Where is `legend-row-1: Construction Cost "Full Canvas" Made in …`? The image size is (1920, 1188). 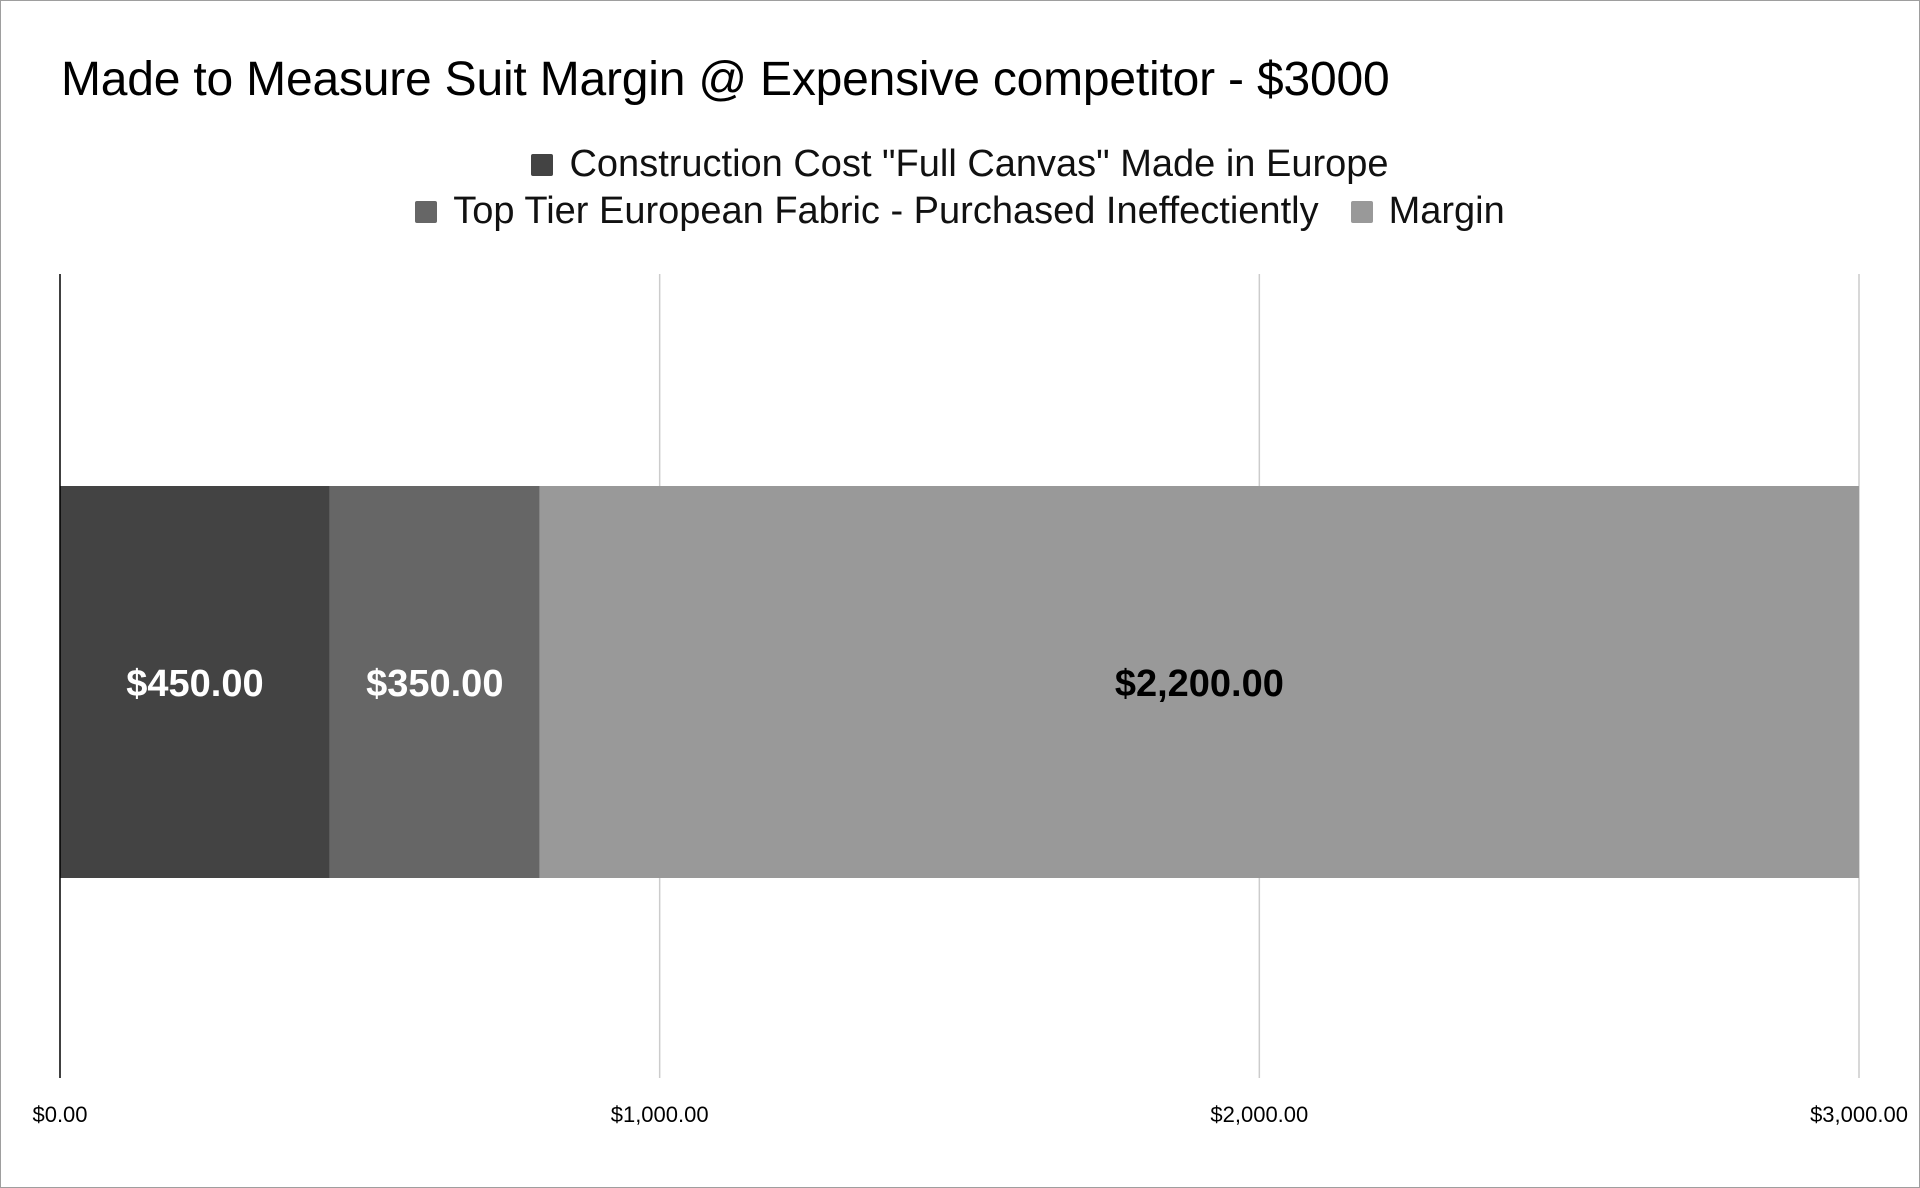 legend-row-1: Construction Cost "Full Canvas" Made in … is located at coordinates (960, 164).